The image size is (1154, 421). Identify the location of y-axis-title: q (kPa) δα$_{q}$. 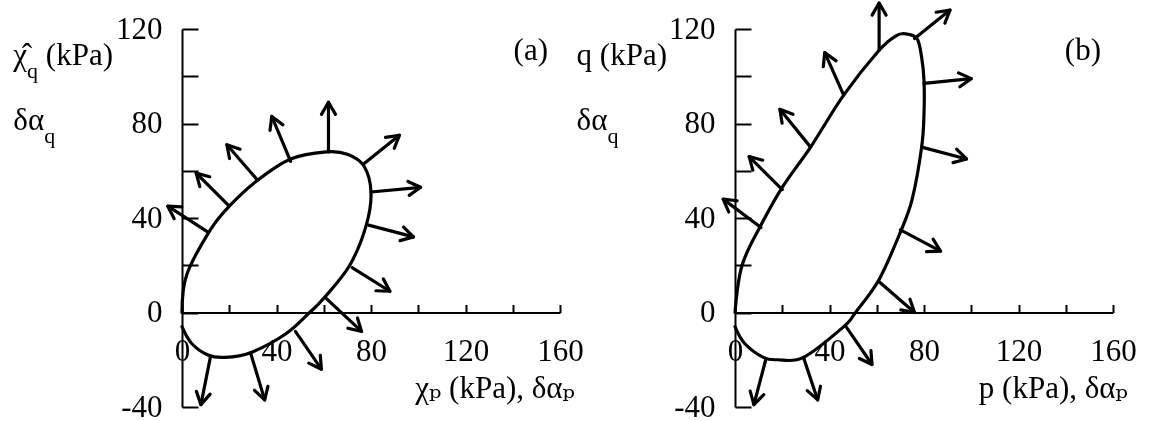
(621, 92).